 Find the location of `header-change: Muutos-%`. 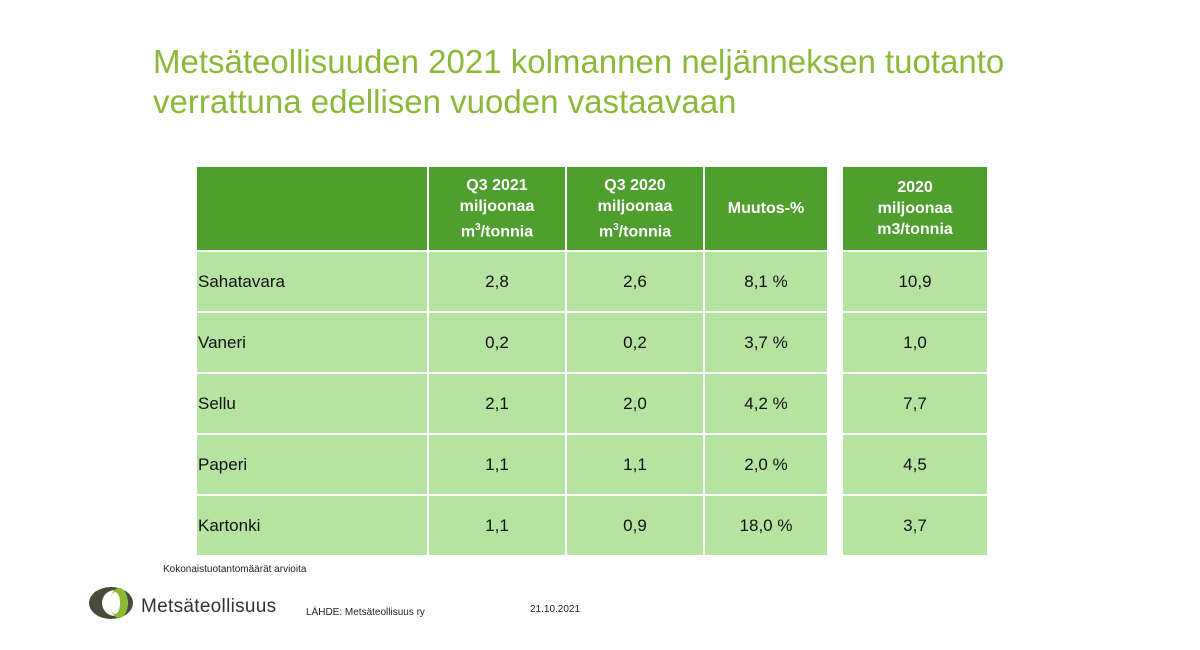

header-change: Muutos-% is located at coordinates (766, 209).